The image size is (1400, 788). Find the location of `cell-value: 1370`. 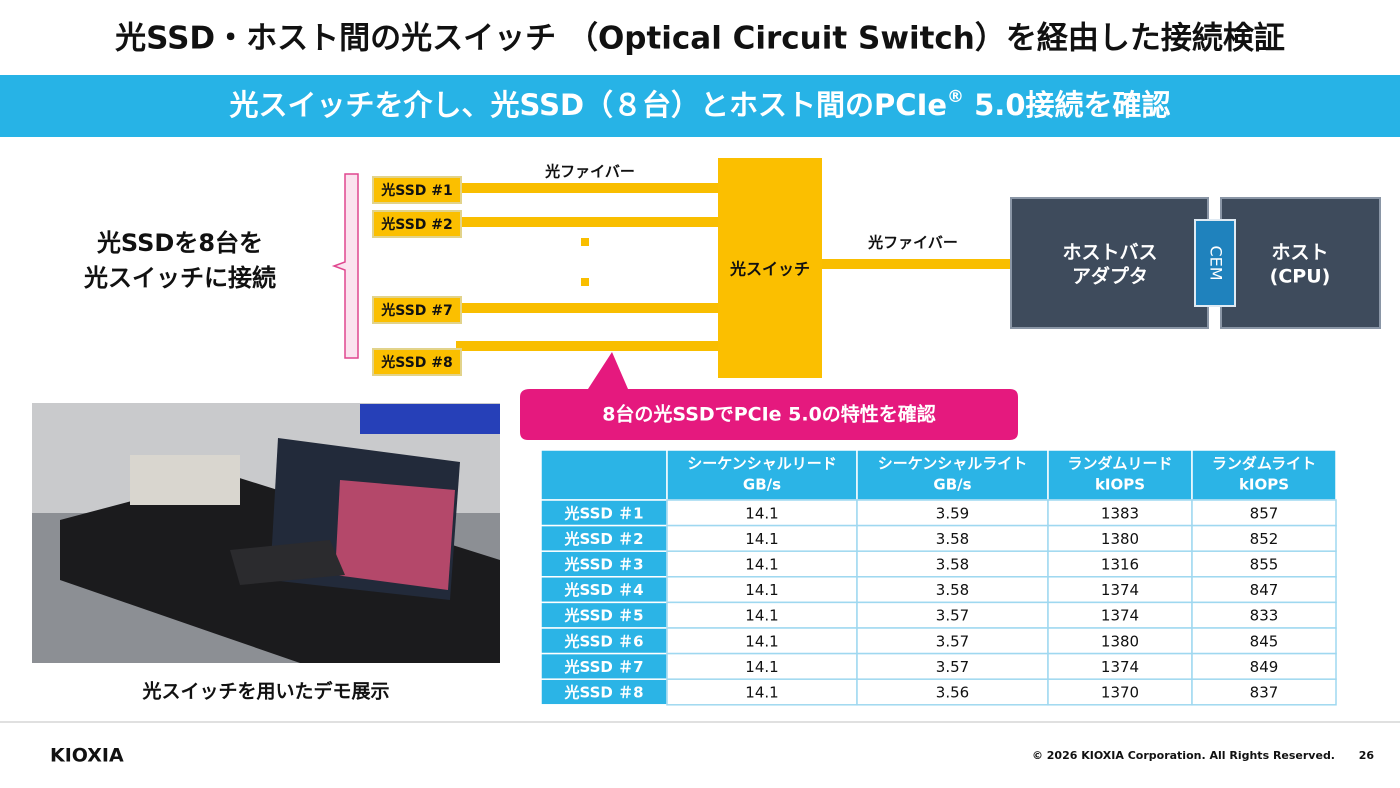

cell-value: 1370 is located at coordinates (1120, 693).